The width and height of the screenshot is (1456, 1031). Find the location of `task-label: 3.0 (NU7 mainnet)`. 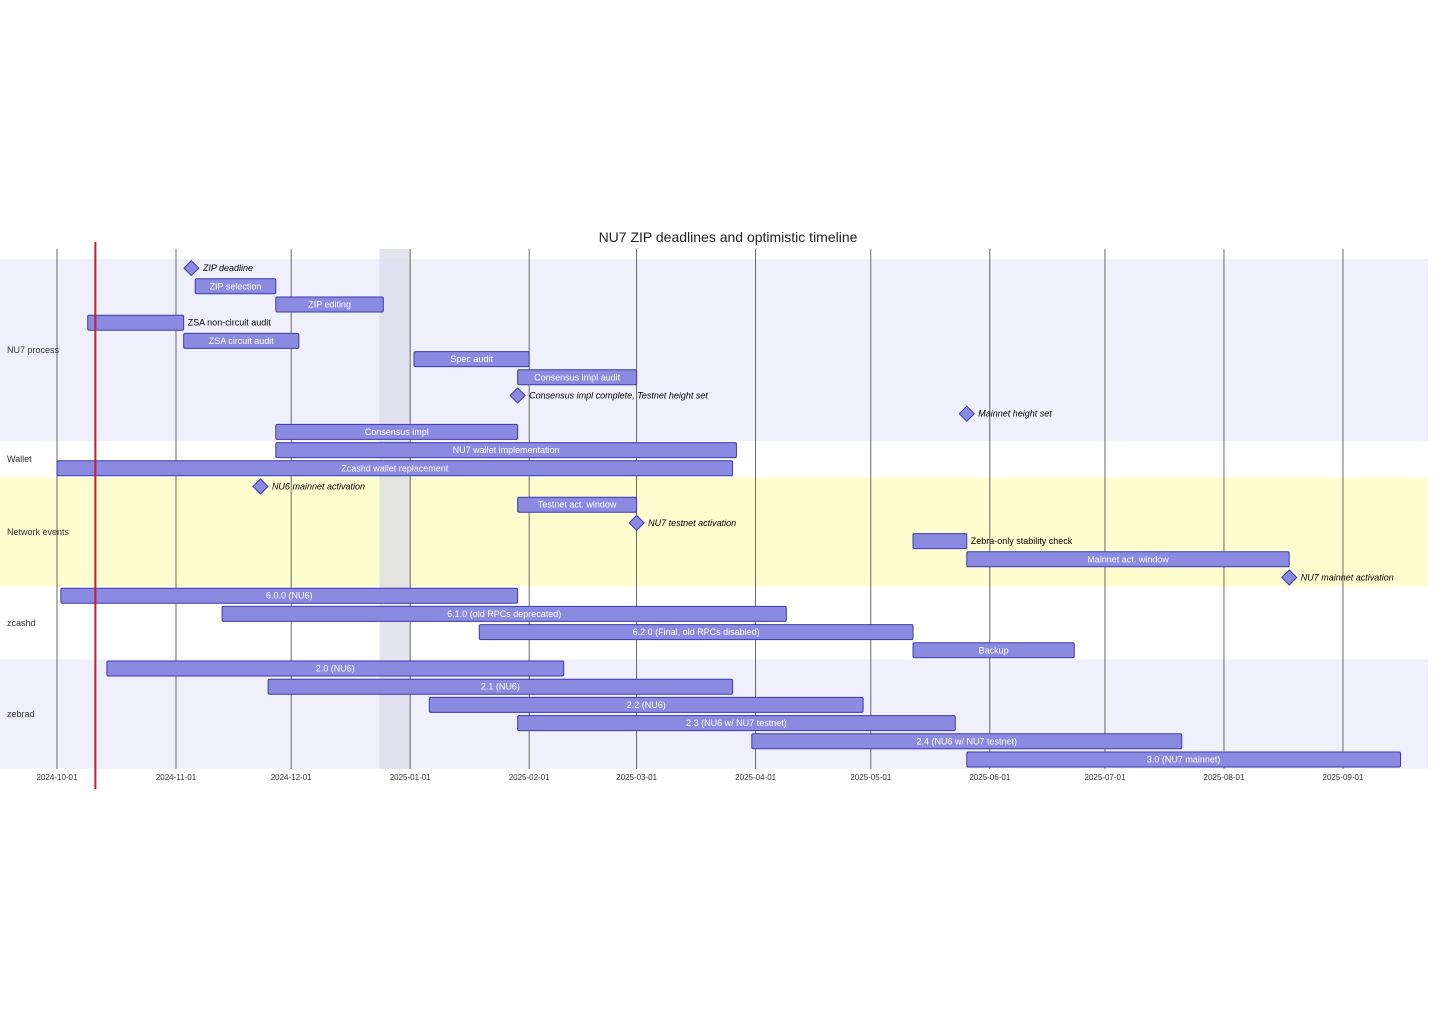

task-label: 3.0 (NU7 mainnet) is located at coordinates (1184, 760).